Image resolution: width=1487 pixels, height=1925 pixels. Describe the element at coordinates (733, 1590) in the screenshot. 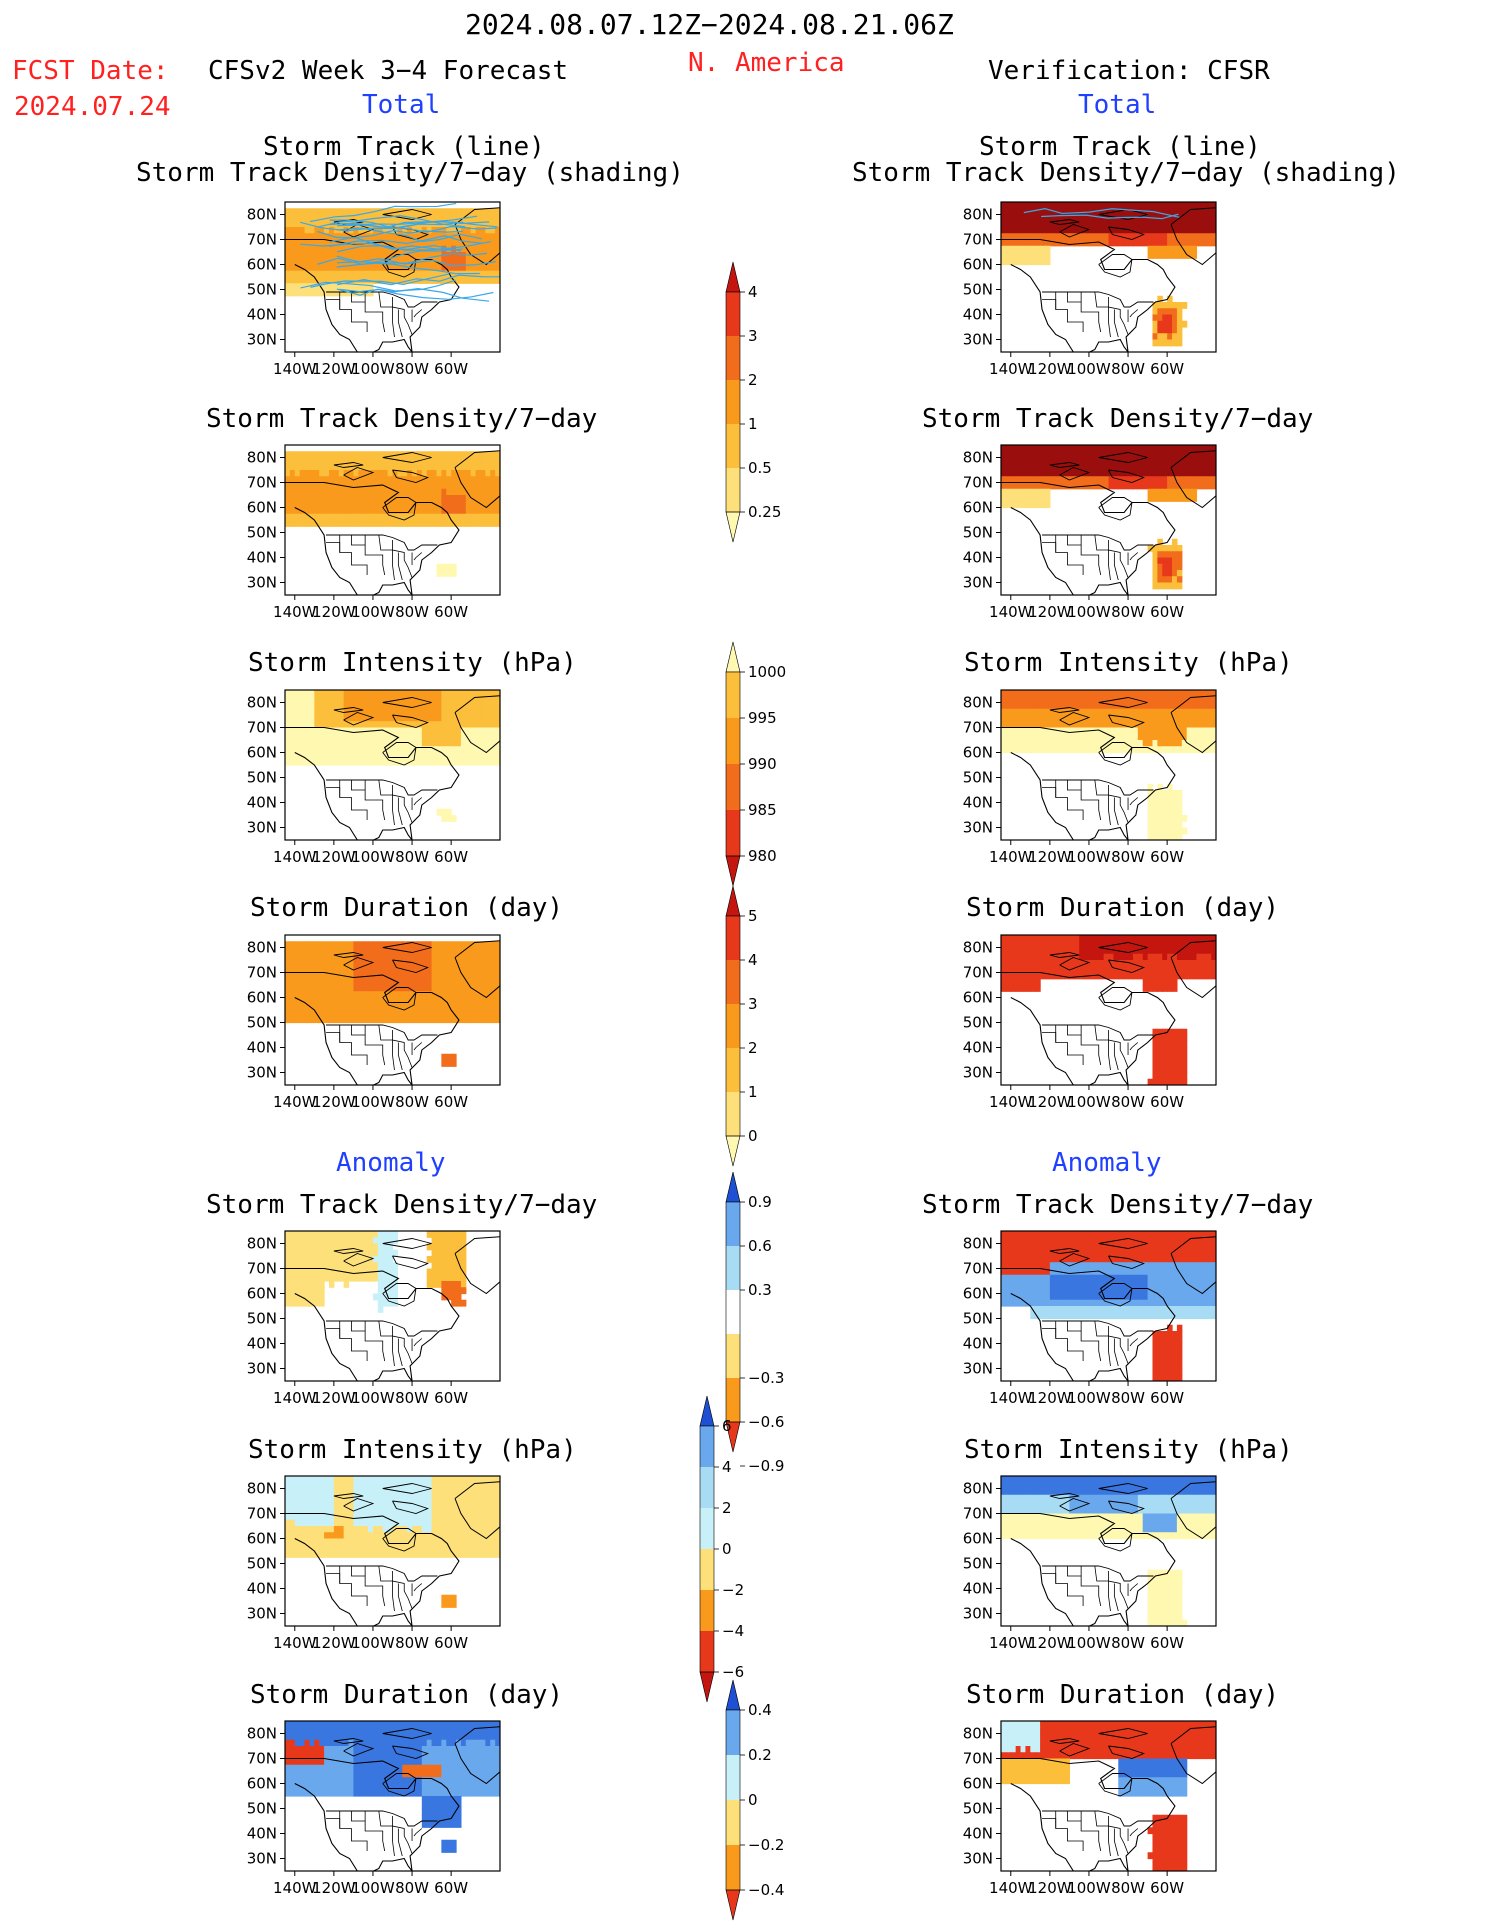

I see `colorbar-tick-label: −2` at that location.